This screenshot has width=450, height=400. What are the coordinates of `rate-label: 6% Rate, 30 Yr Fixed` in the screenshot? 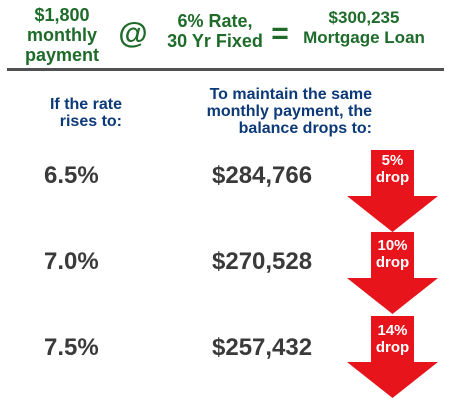 It's located at (215, 31).